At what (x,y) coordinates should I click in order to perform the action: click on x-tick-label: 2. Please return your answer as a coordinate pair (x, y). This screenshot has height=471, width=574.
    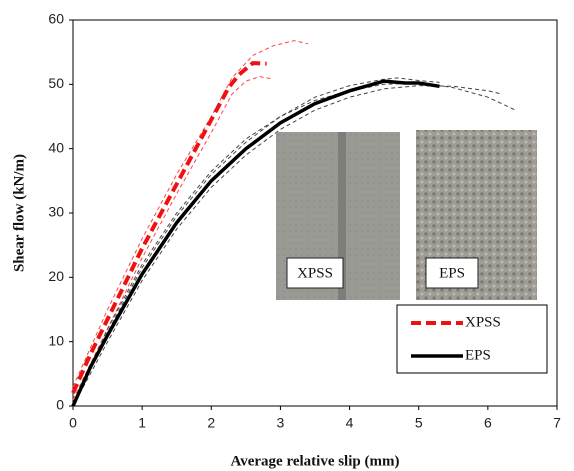
    Looking at the image, I should click on (211, 423).